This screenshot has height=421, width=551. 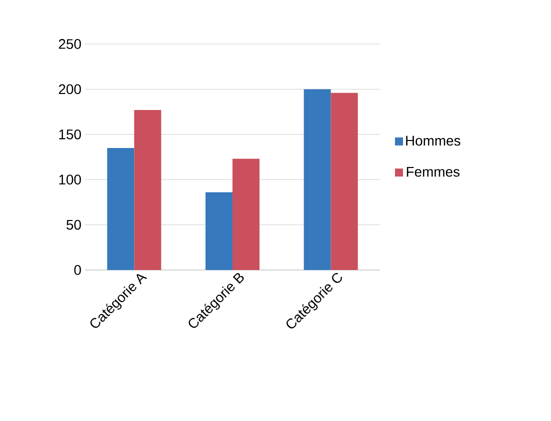 What do you see at coordinates (70, 134) in the screenshot?
I see `y-tick-label: 150` at bounding box center [70, 134].